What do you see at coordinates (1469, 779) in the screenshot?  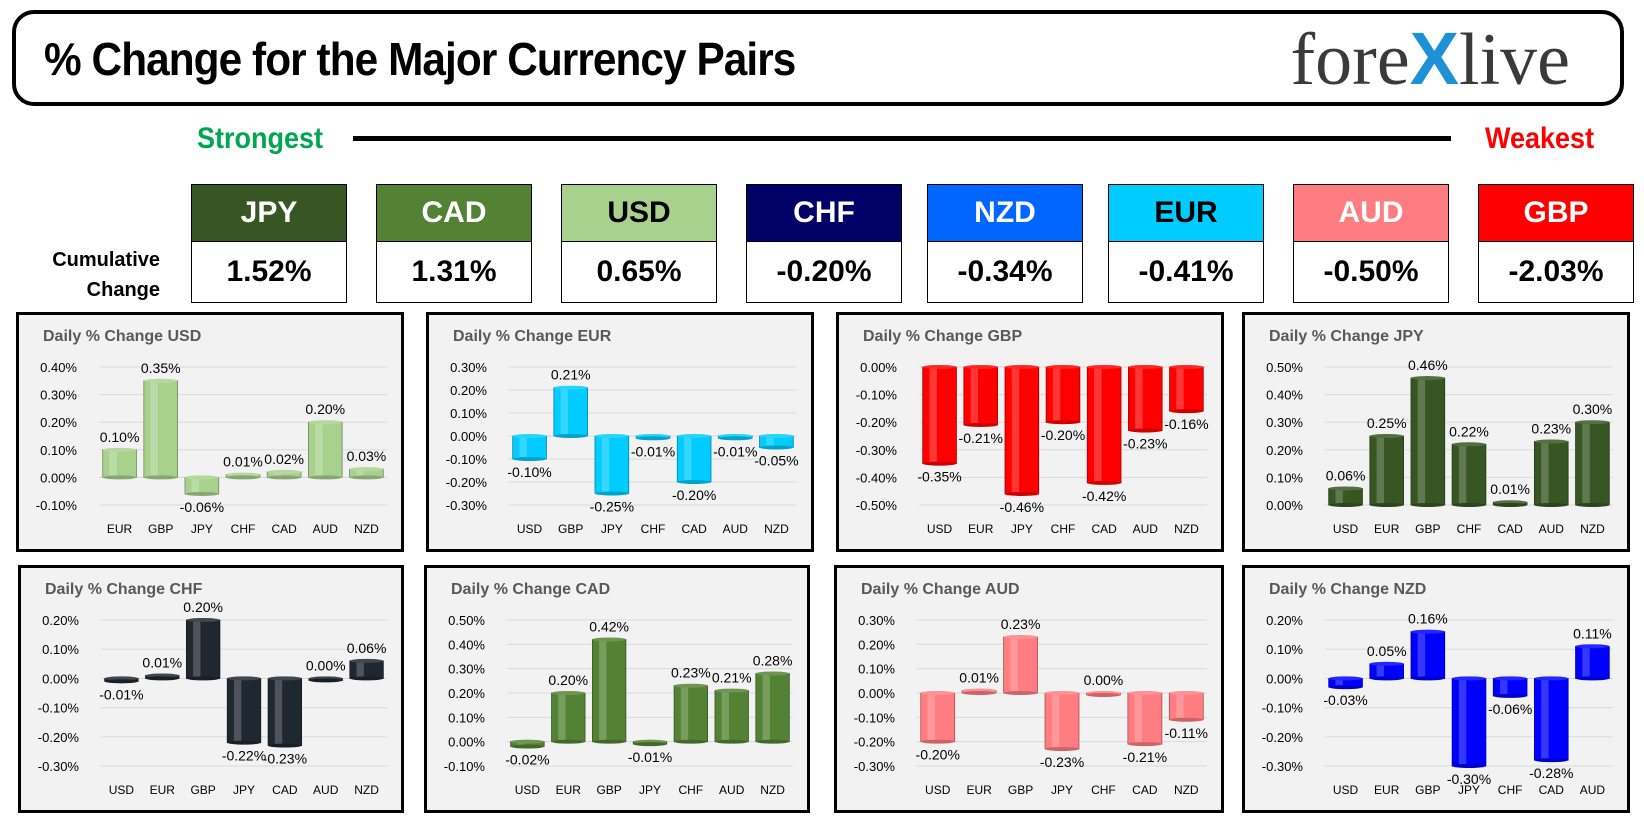 I see `data-label: -0.30%` at bounding box center [1469, 779].